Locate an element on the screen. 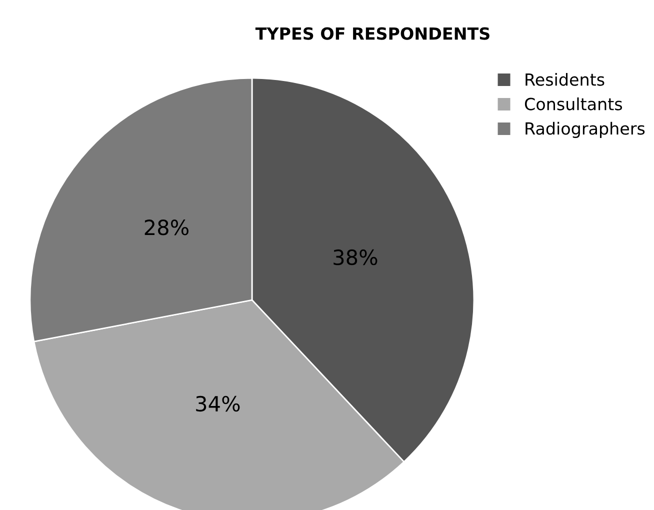 The width and height of the screenshot is (654, 510). data-label: 34% is located at coordinates (218, 404).